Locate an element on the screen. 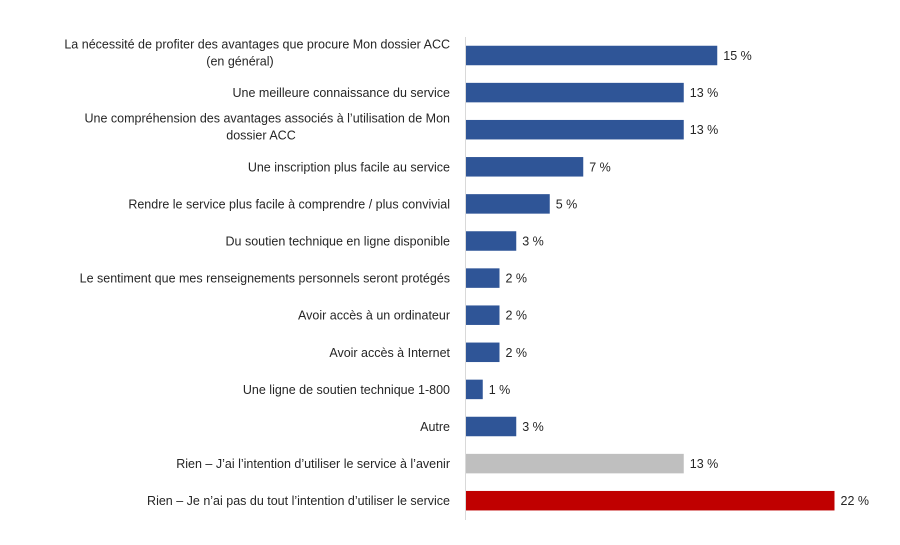 This screenshot has height=545, width=900. data-label: 15 % is located at coordinates (737, 56).